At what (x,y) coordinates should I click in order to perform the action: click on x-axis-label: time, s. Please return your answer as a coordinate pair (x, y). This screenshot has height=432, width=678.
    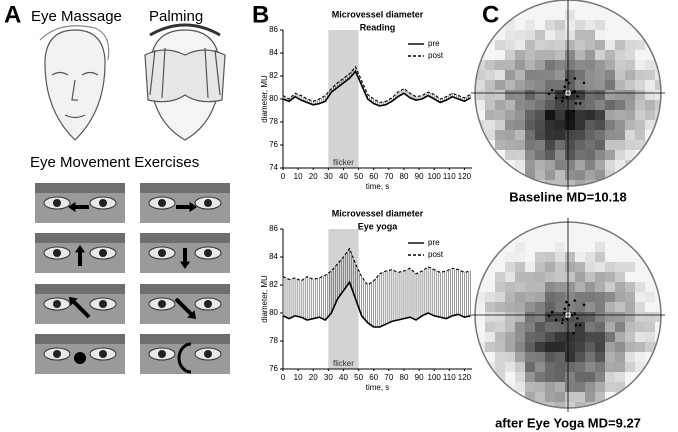
    Looking at the image, I should click on (378, 186).